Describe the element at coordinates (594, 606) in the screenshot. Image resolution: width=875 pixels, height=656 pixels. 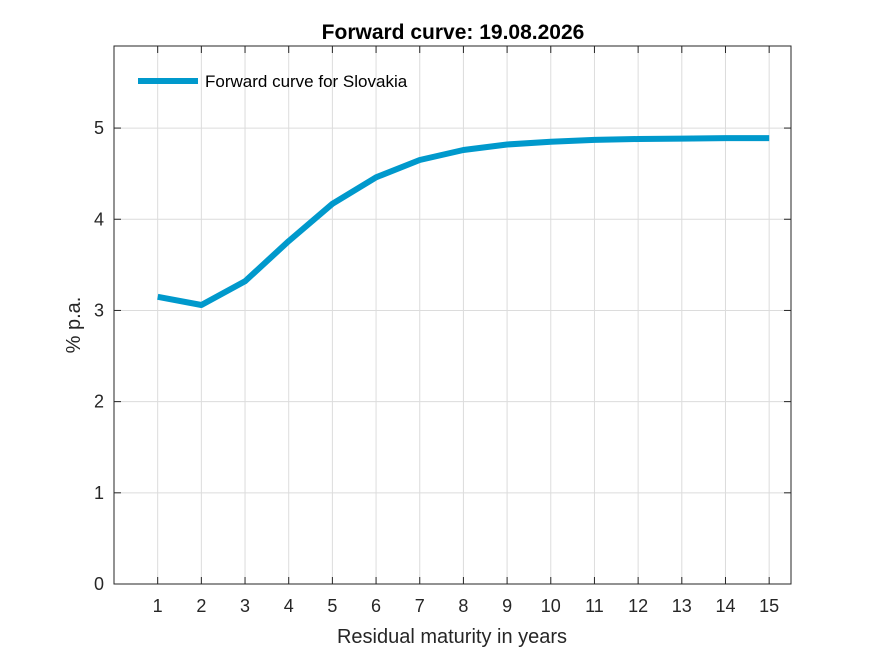
I see `x-tick-label: 11` at that location.